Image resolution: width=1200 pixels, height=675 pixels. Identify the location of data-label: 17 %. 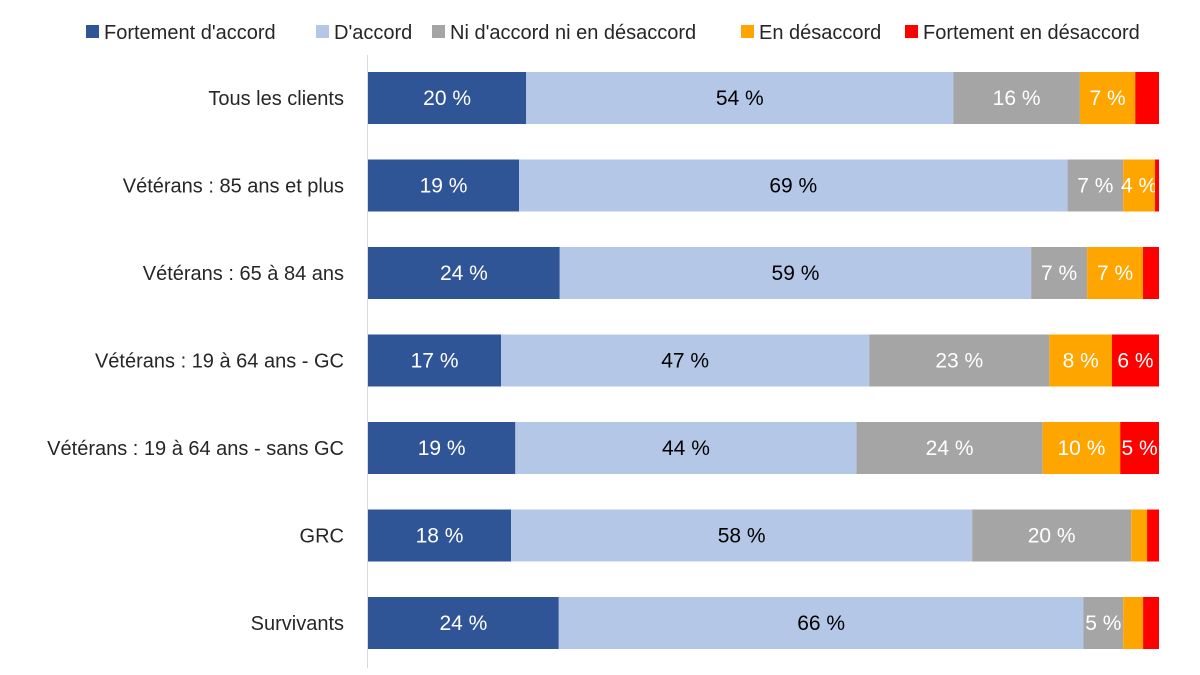
(435, 361).